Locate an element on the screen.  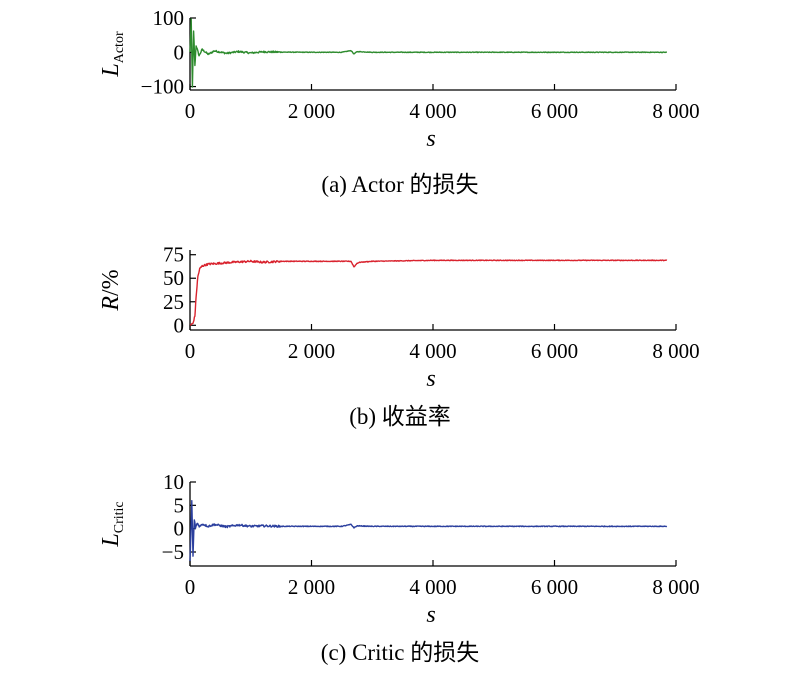
series-line-a is located at coordinates (428, 53).